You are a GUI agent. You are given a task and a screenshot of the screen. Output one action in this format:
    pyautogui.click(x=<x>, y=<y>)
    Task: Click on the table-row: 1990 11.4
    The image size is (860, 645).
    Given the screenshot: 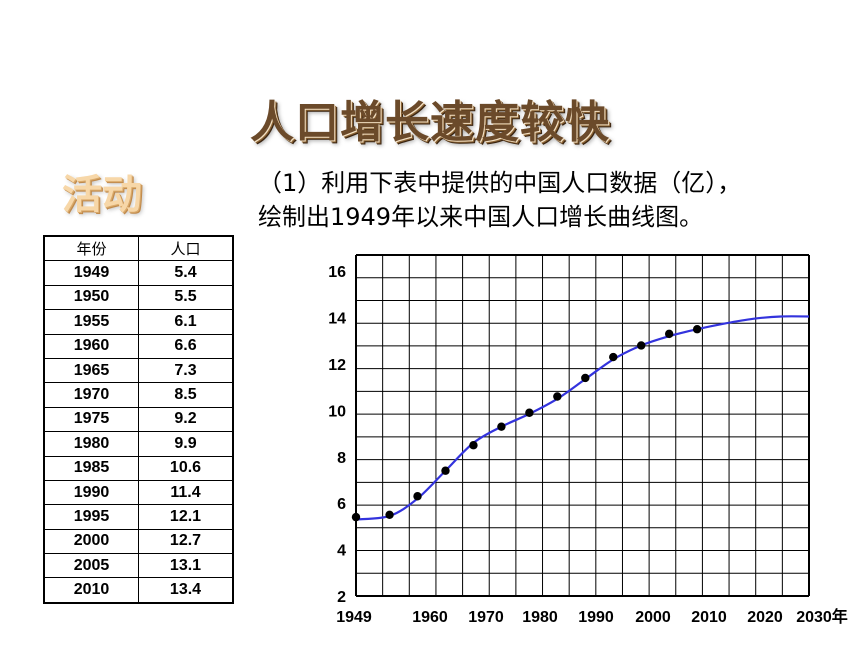 What is the action you would take?
    pyautogui.click(x=138, y=492)
    